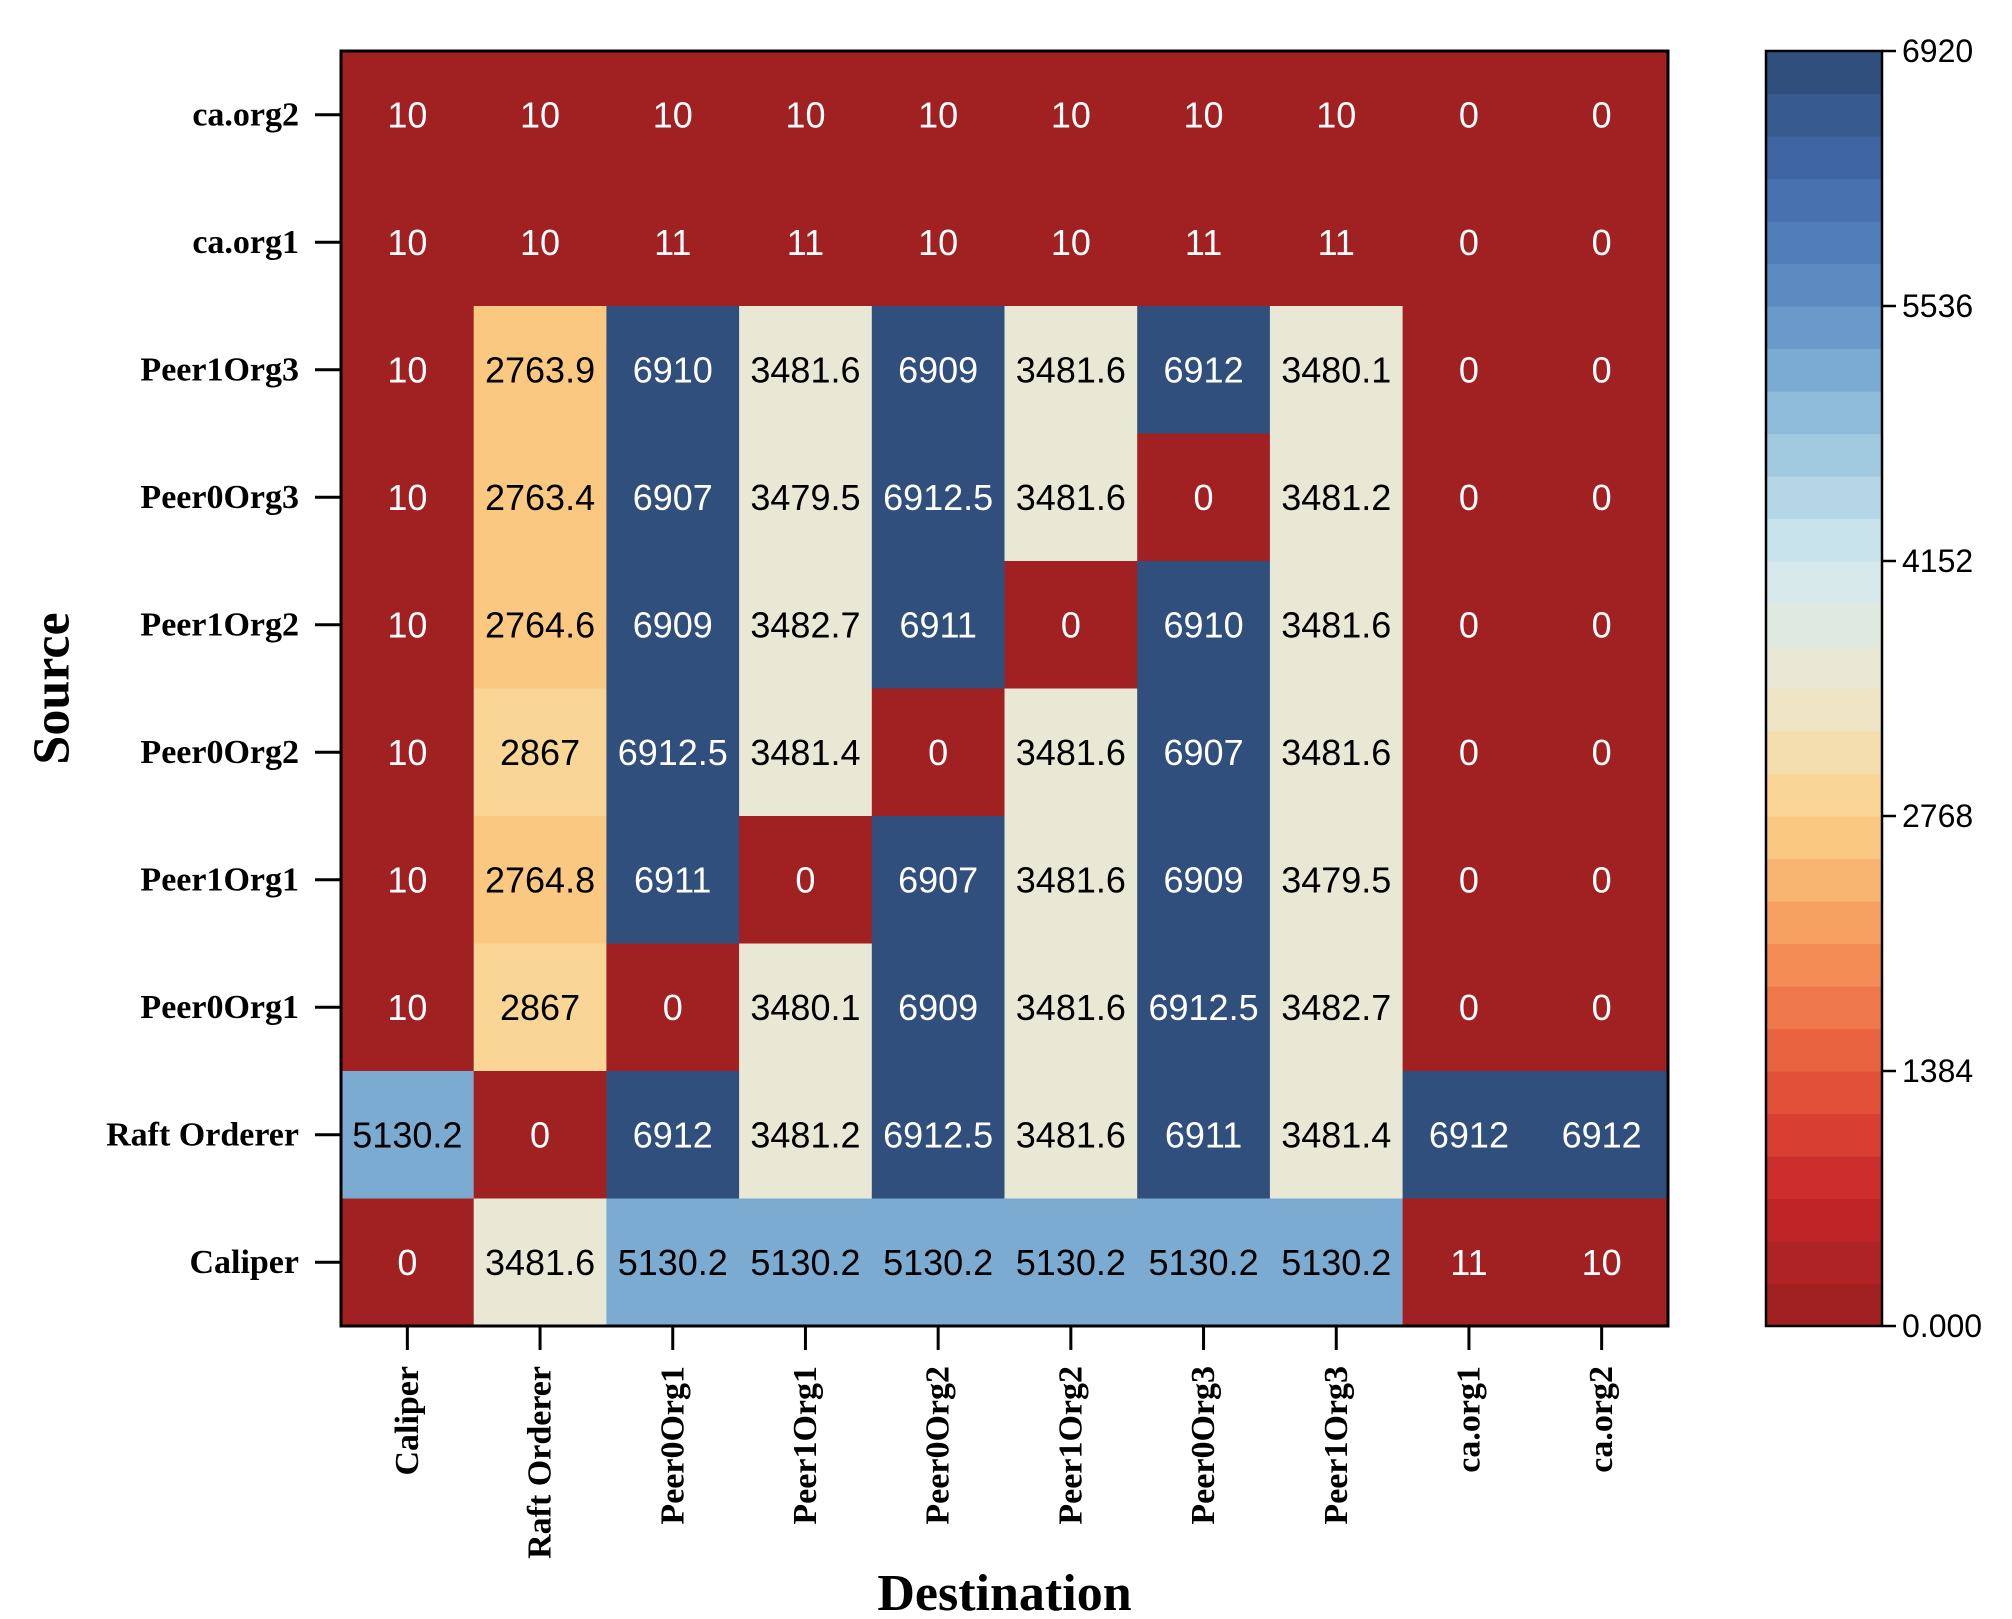 The height and width of the screenshot is (1619, 2012). Describe the element at coordinates (1824, 688) in the screenshot. I see `colorbar-frame` at that location.